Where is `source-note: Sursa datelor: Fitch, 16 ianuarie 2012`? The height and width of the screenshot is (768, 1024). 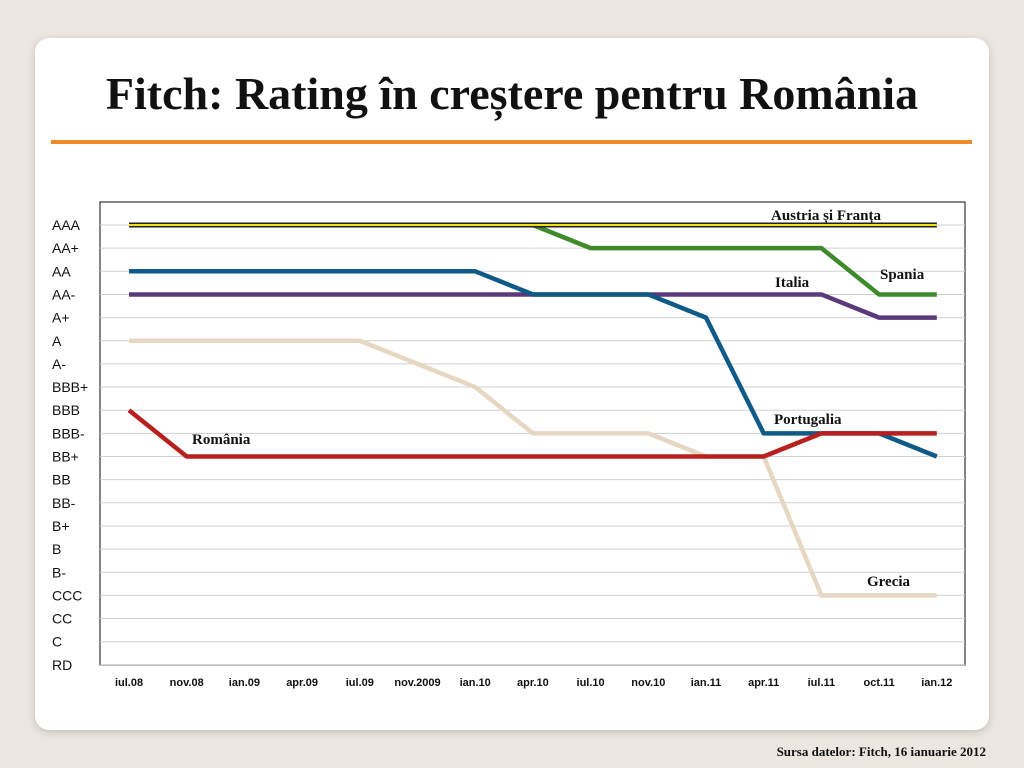
source-note: Sursa datelor: Fitch, 16 ianuarie 2012 is located at coordinates (881, 751).